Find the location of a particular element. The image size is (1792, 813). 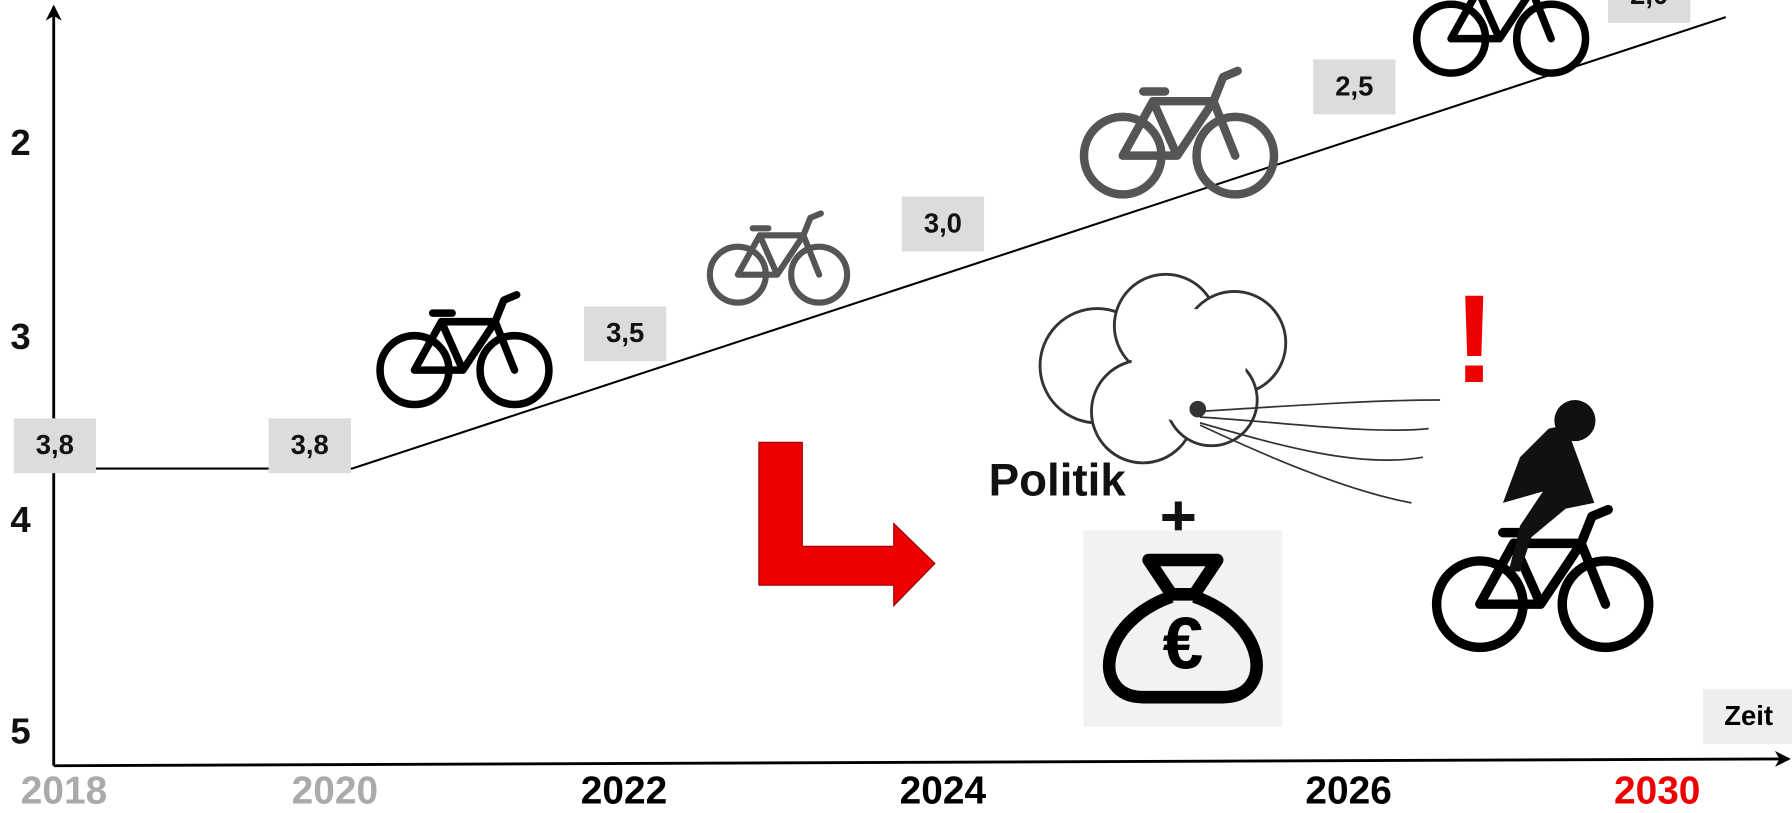

grade: 2,0 is located at coordinates (1649, 5).